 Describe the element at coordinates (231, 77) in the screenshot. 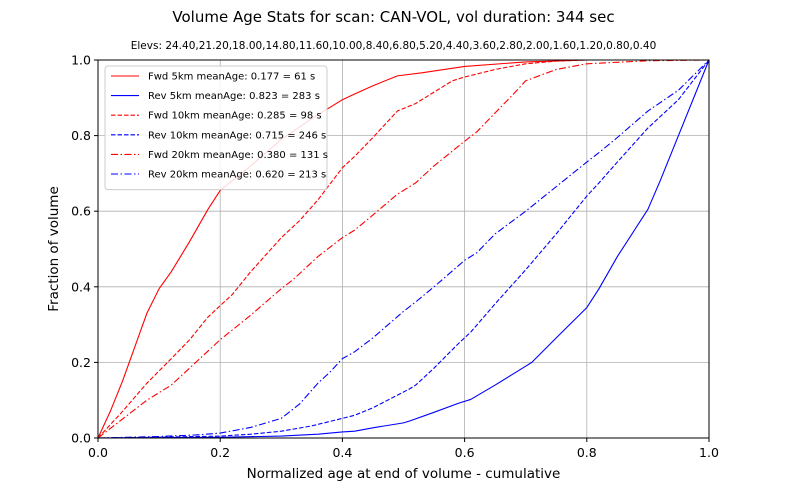

I see `legend-label: Fwd 5km meanAge: 0.177 = 61 s` at that location.